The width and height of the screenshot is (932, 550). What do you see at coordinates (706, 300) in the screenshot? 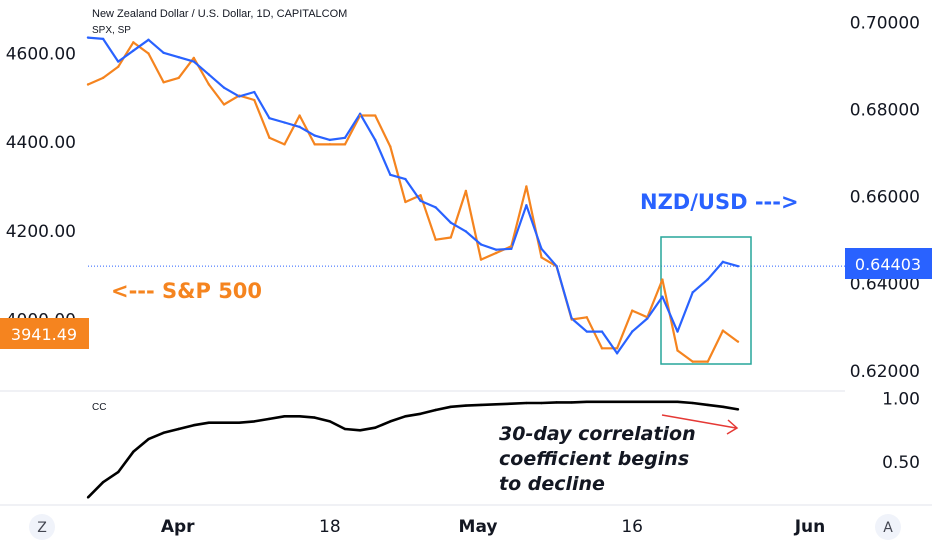
I see `highlight-box` at bounding box center [706, 300].